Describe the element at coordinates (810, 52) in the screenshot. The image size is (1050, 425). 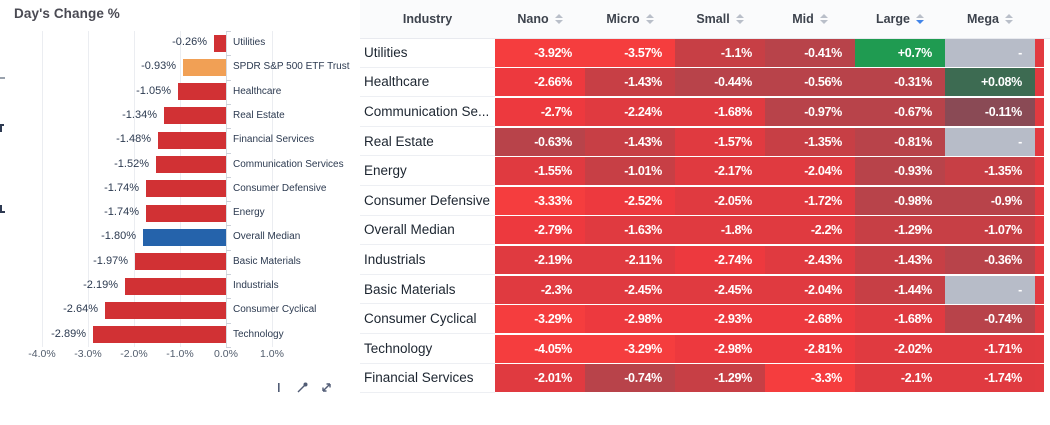
I see `heat-cell-mid: -0.41%` at that location.